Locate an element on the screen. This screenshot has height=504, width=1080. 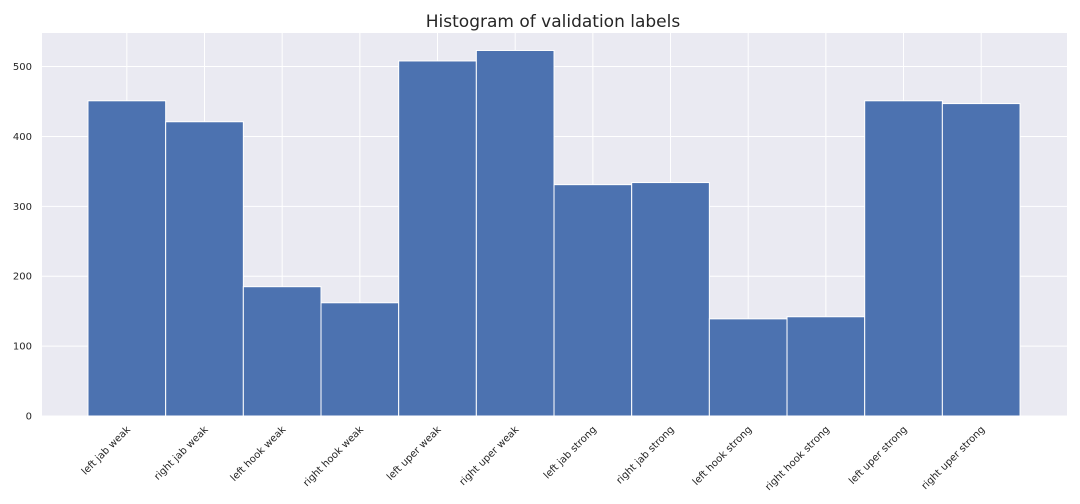
x-tick-label: right jab weak is located at coordinates (181, 453).